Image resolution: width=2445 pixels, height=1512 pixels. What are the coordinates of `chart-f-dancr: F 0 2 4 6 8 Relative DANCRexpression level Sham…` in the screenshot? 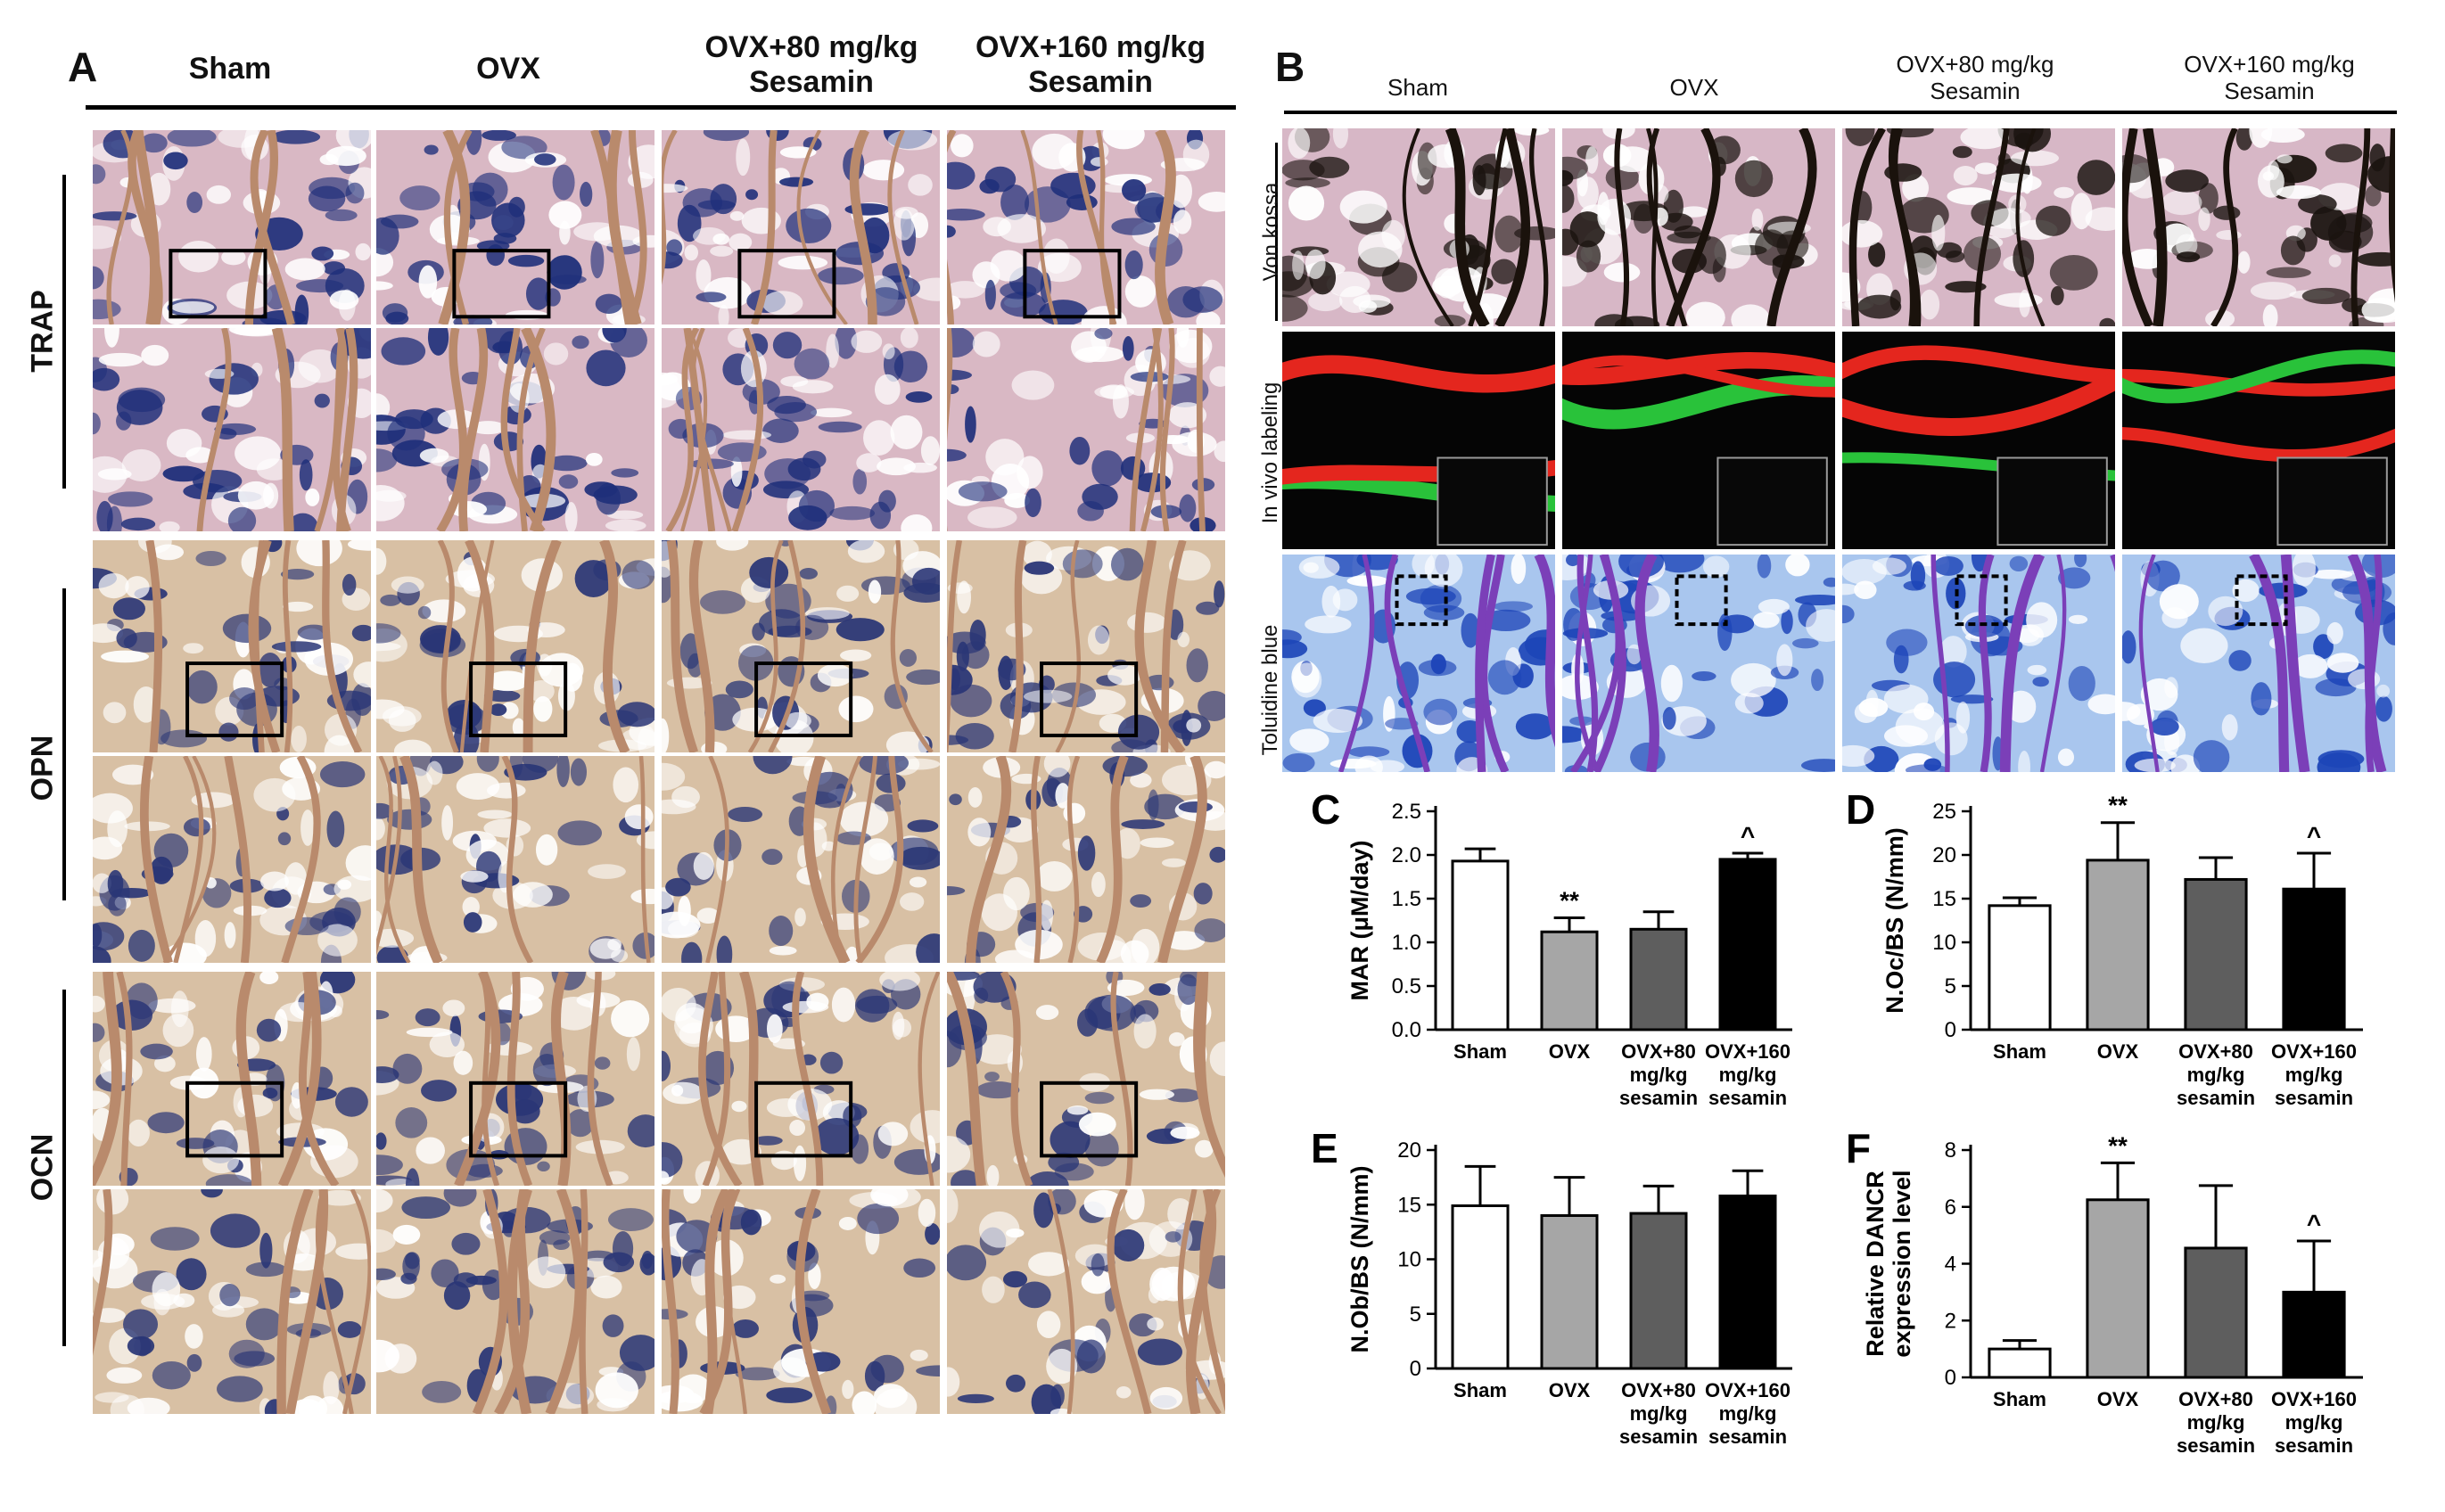 It's located at (2104, 1291).